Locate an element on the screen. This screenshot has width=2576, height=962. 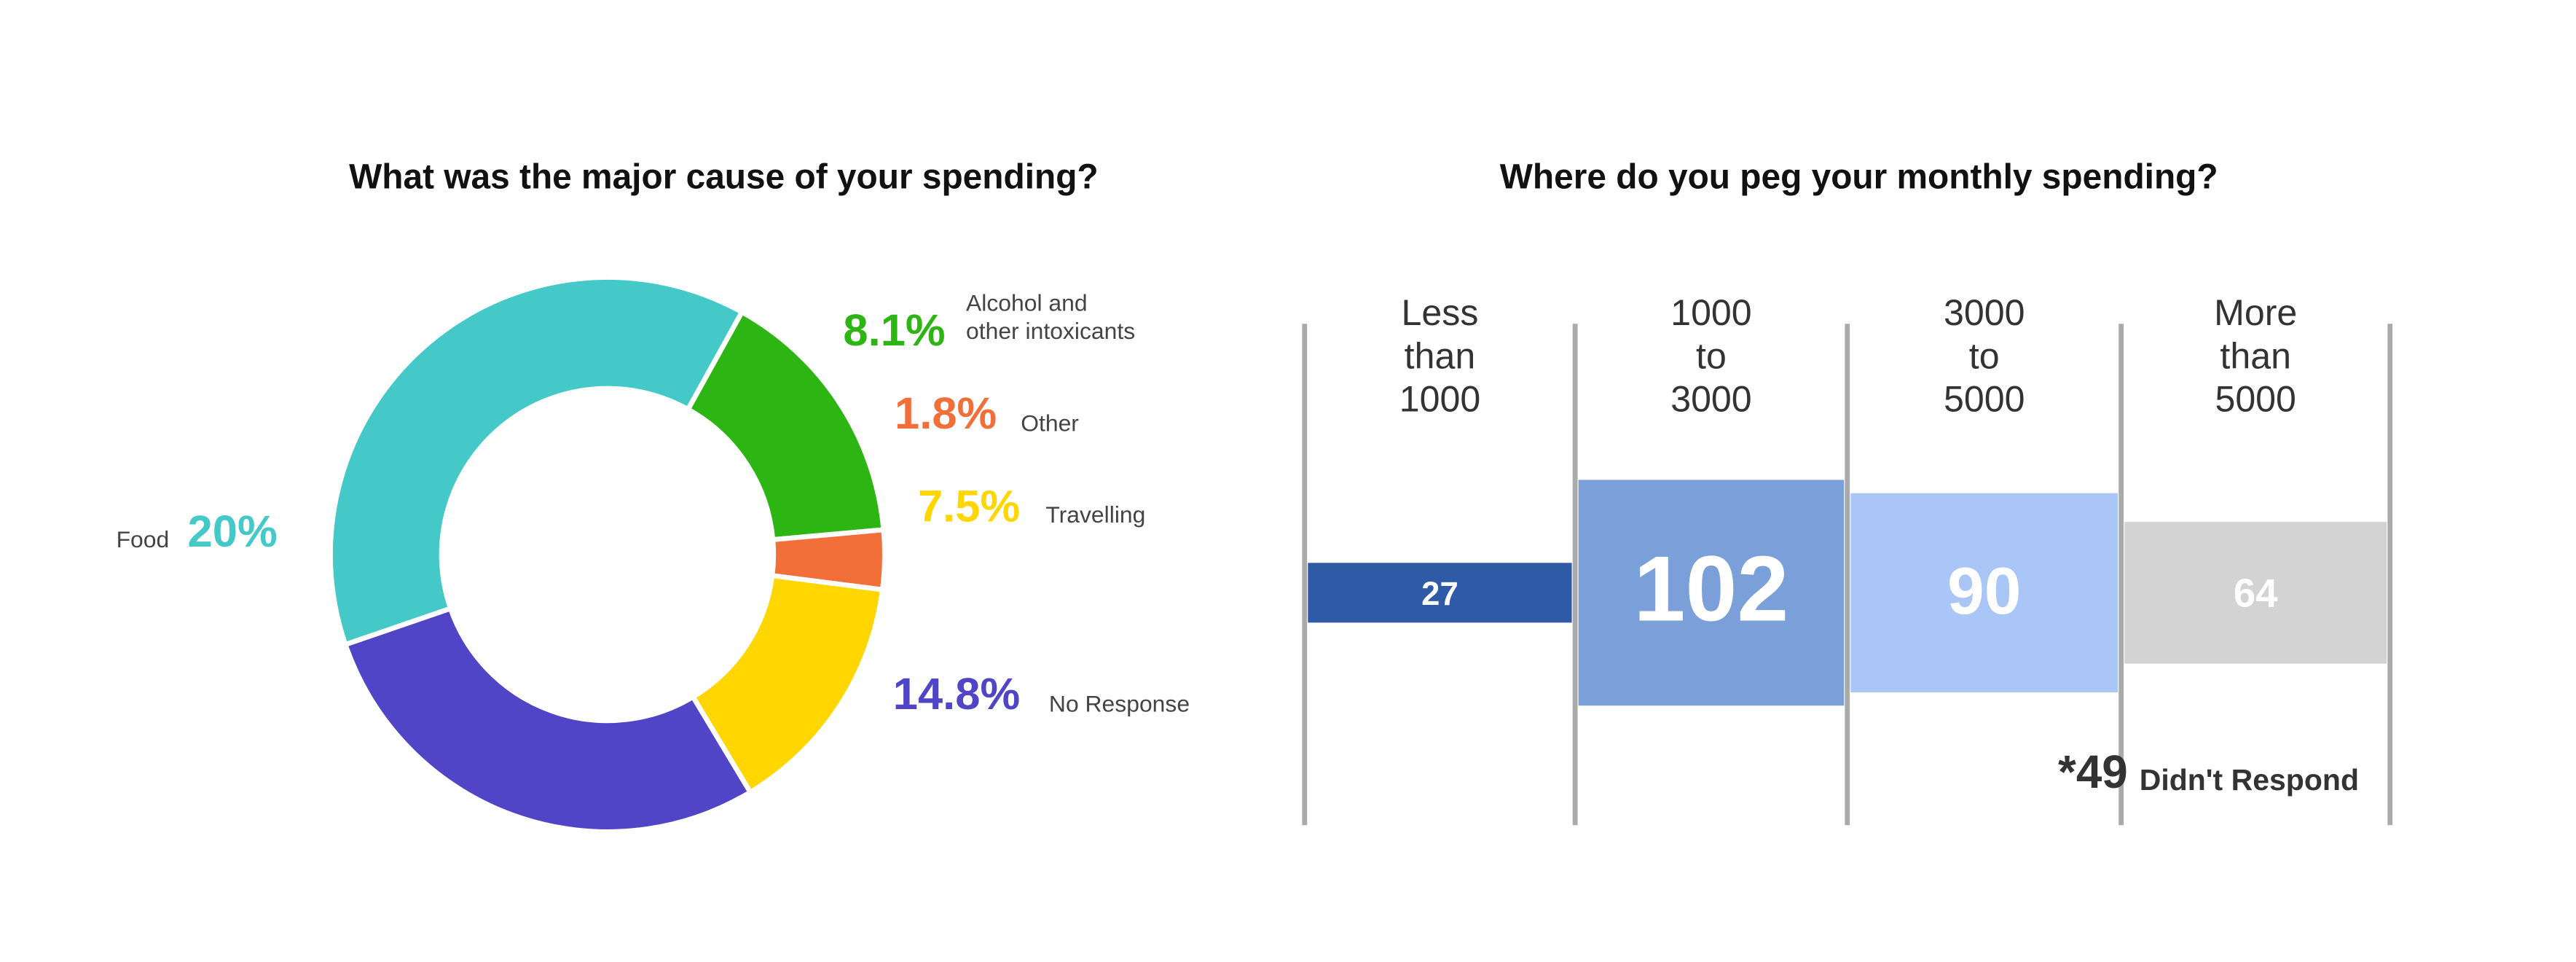
category-label: No Response is located at coordinates (1119, 704).